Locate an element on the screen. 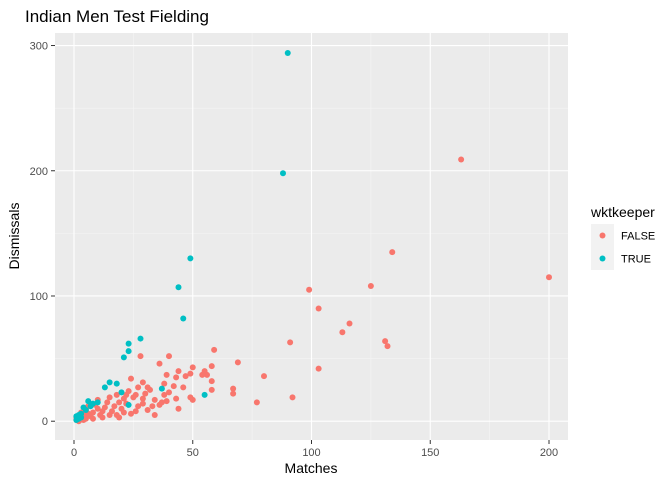 The width and height of the screenshot is (672, 485). y-tick-label: 0 is located at coordinates (45, 422).